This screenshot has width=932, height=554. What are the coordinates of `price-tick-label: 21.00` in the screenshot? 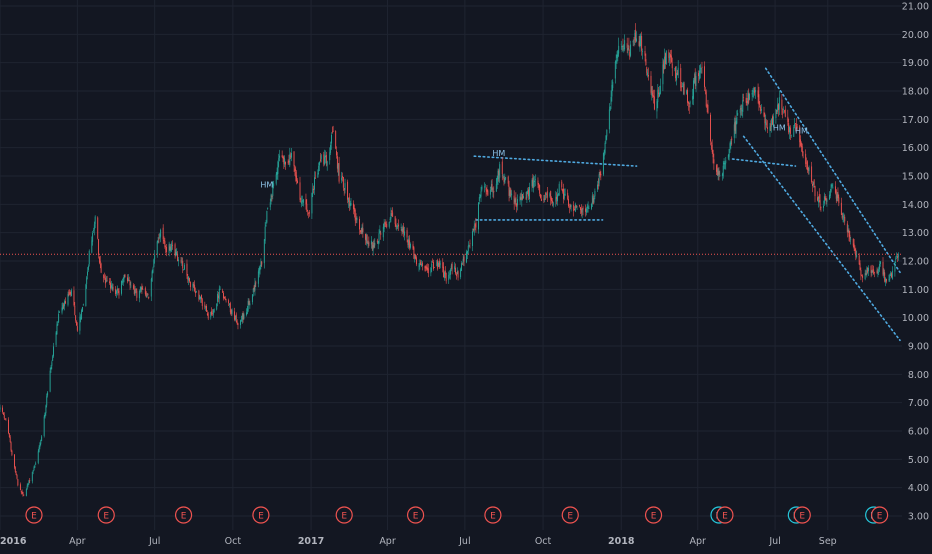 It's located at (915, 7).